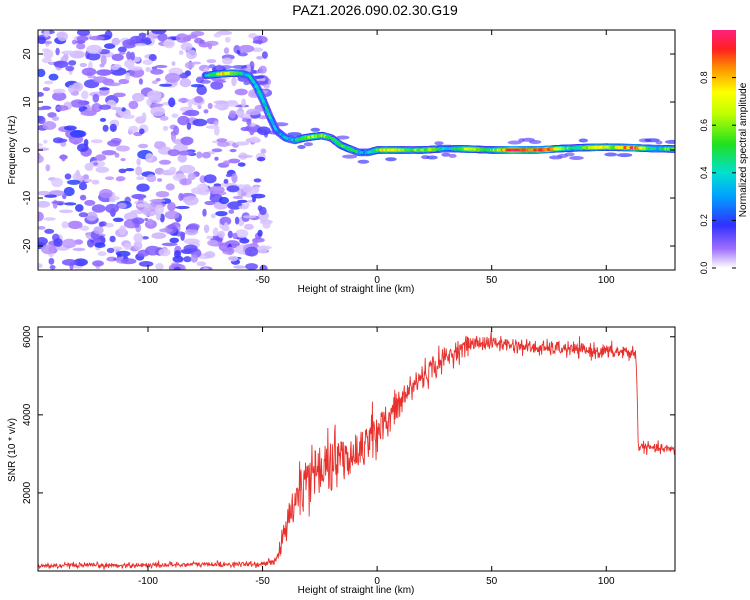 Image resolution: width=750 pixels, height=600 pixels. Describe the element at coordinates (375, 10) in the screenshot. I see `figure-title: PAZ1.2026.090.02.30.G19` at that location.